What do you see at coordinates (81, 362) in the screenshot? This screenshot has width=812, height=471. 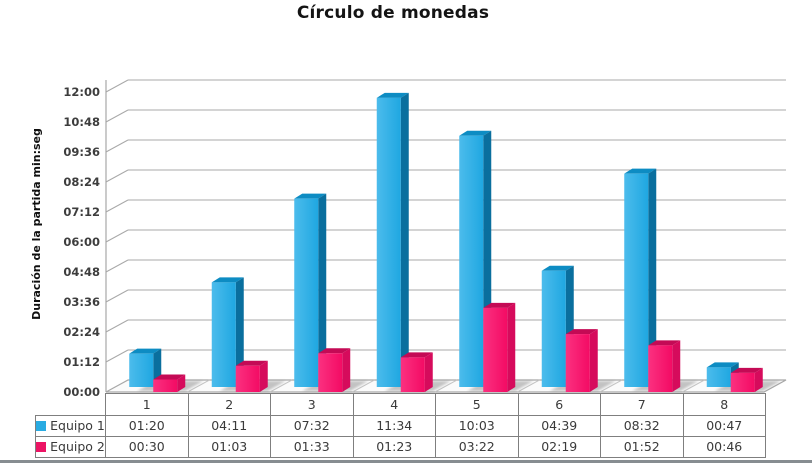 I see `y-tick-label: 01:12` at bounding box center [81, 362].